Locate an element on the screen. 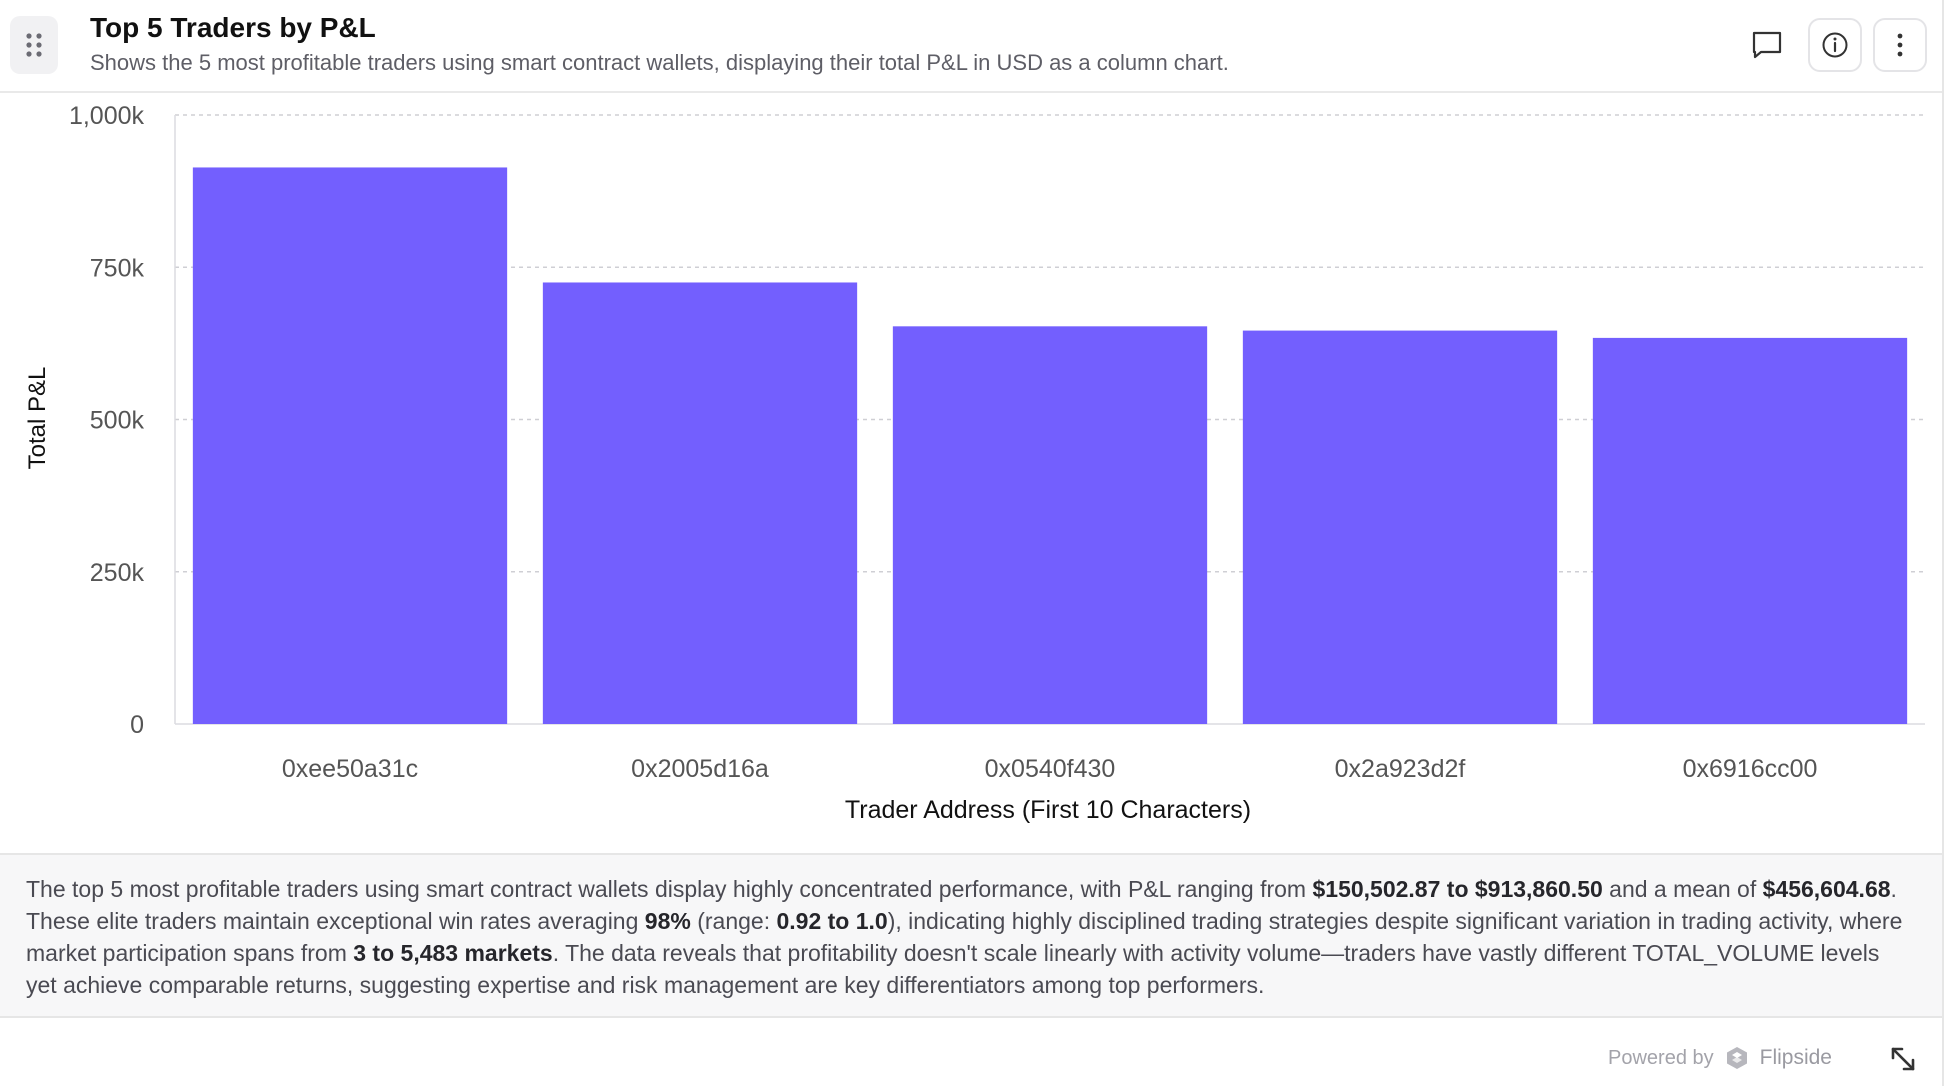 The height and width of the screenshot is (1086, 1946). bar-0x6916cc00 is located at coordinates (1750, 530).